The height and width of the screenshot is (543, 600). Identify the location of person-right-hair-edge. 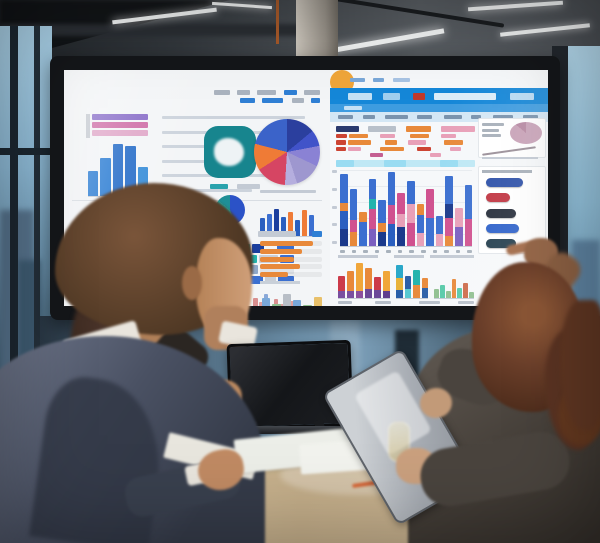
(580, 365).